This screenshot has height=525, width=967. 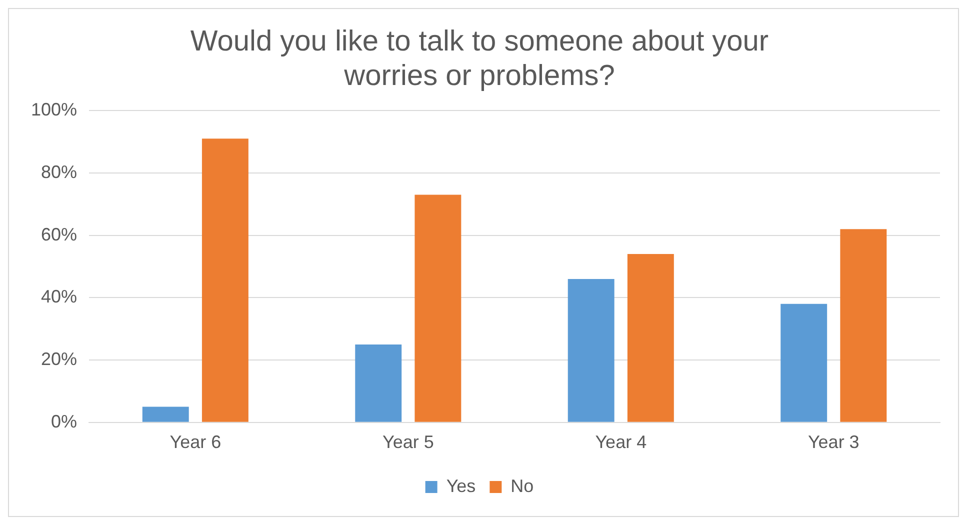 I want to click on y-tick-label: 60%, so click(x=59, y=234).